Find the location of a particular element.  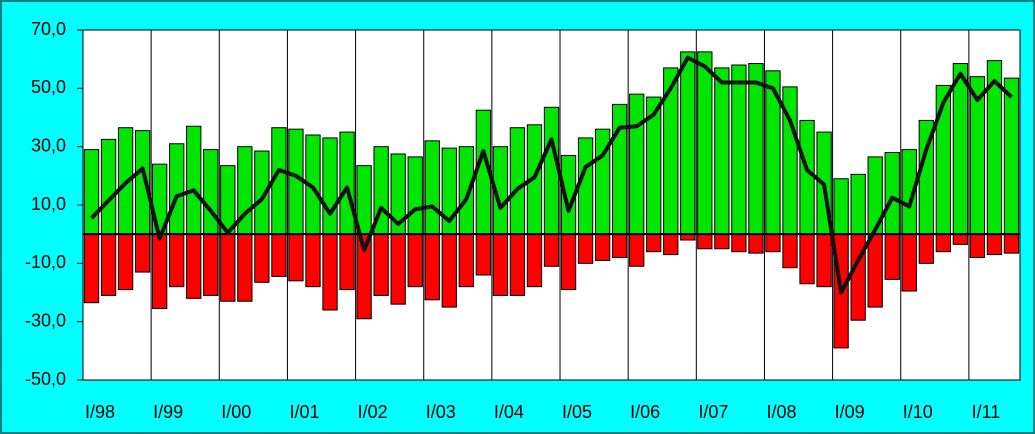

x-tick-label: I/99 is located at coordinates (168, 412).